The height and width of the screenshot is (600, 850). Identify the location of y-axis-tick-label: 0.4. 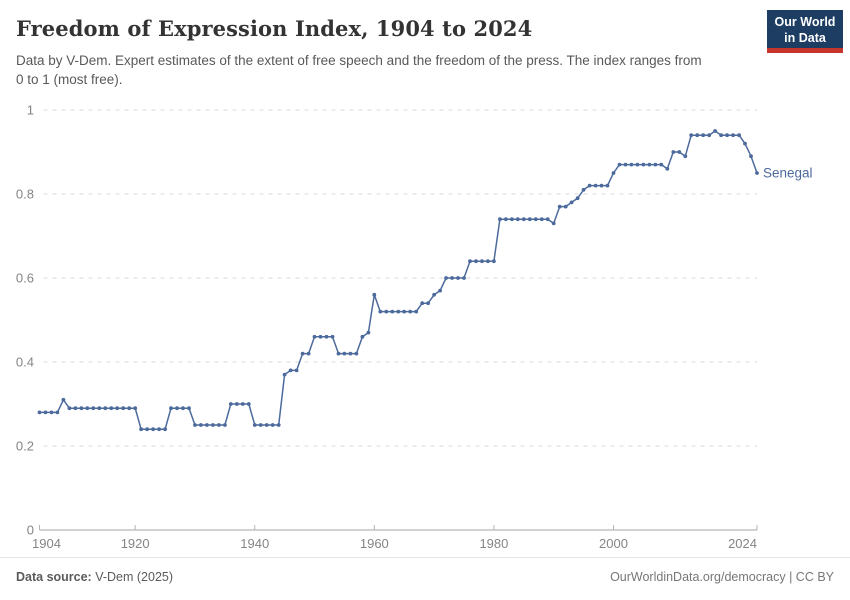
(25, 362).